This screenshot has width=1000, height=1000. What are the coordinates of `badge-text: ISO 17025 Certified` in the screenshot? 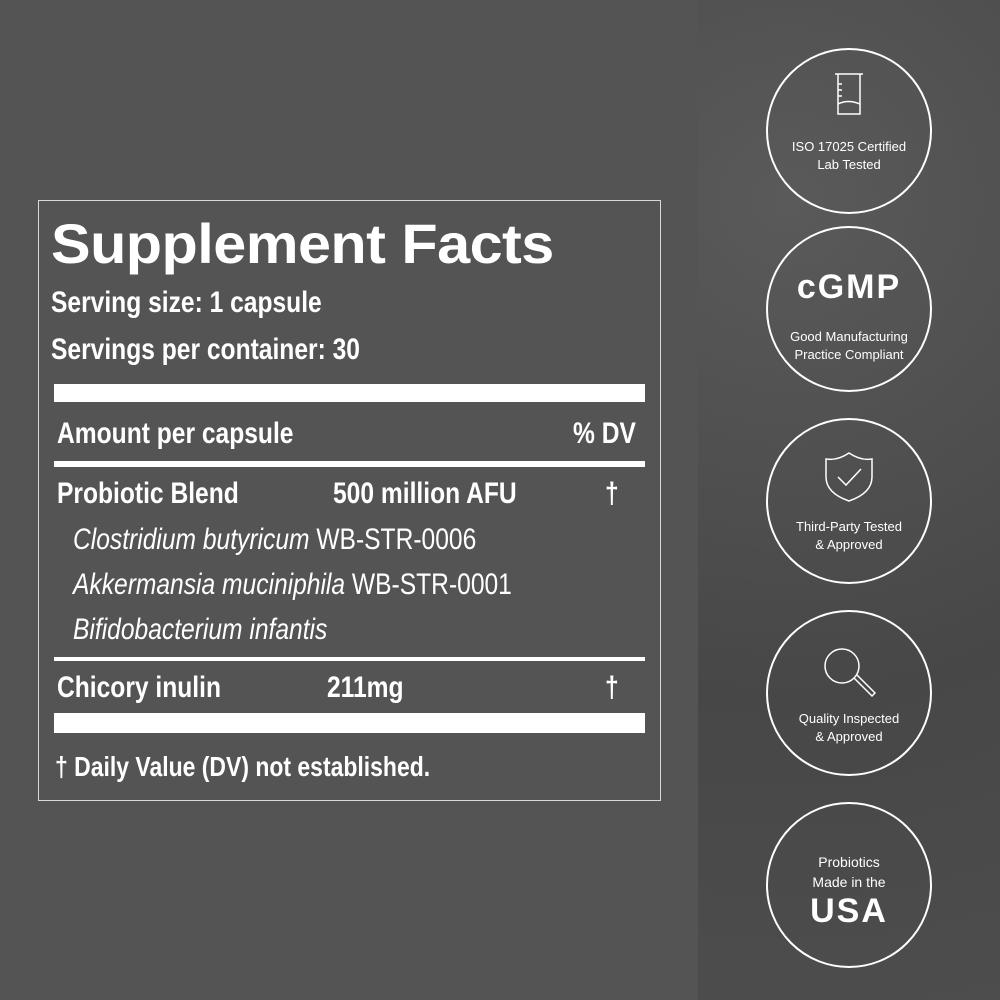 It's located at (849, 146).